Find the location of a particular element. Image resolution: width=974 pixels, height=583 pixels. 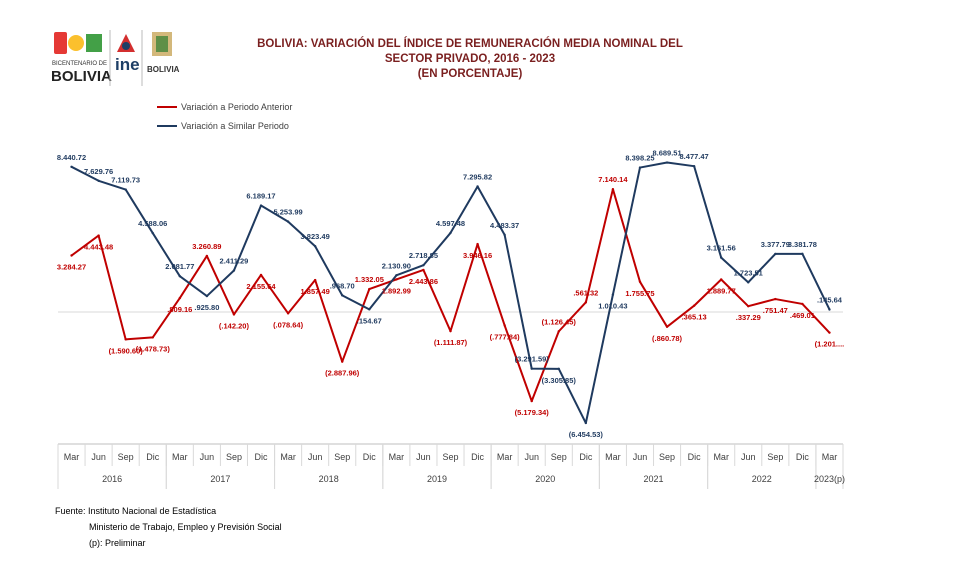

year-label: 2018 is located at coordinates (329, 479).